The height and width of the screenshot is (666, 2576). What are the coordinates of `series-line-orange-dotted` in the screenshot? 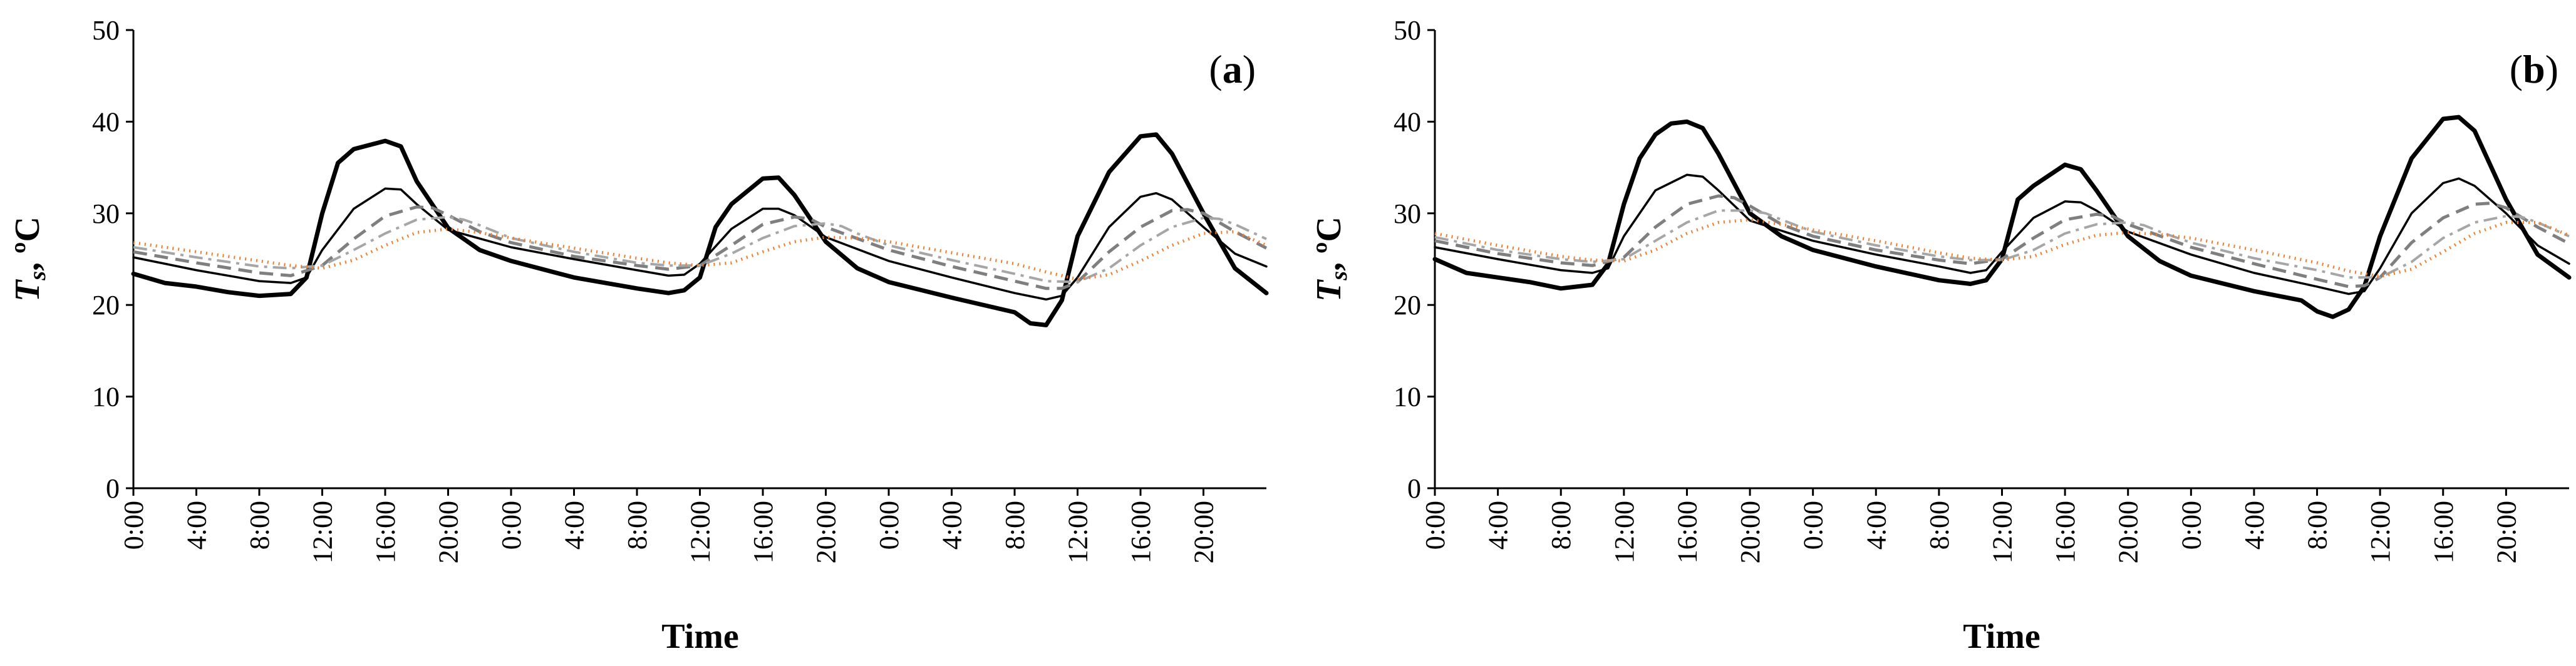 It's located at (700, 254).